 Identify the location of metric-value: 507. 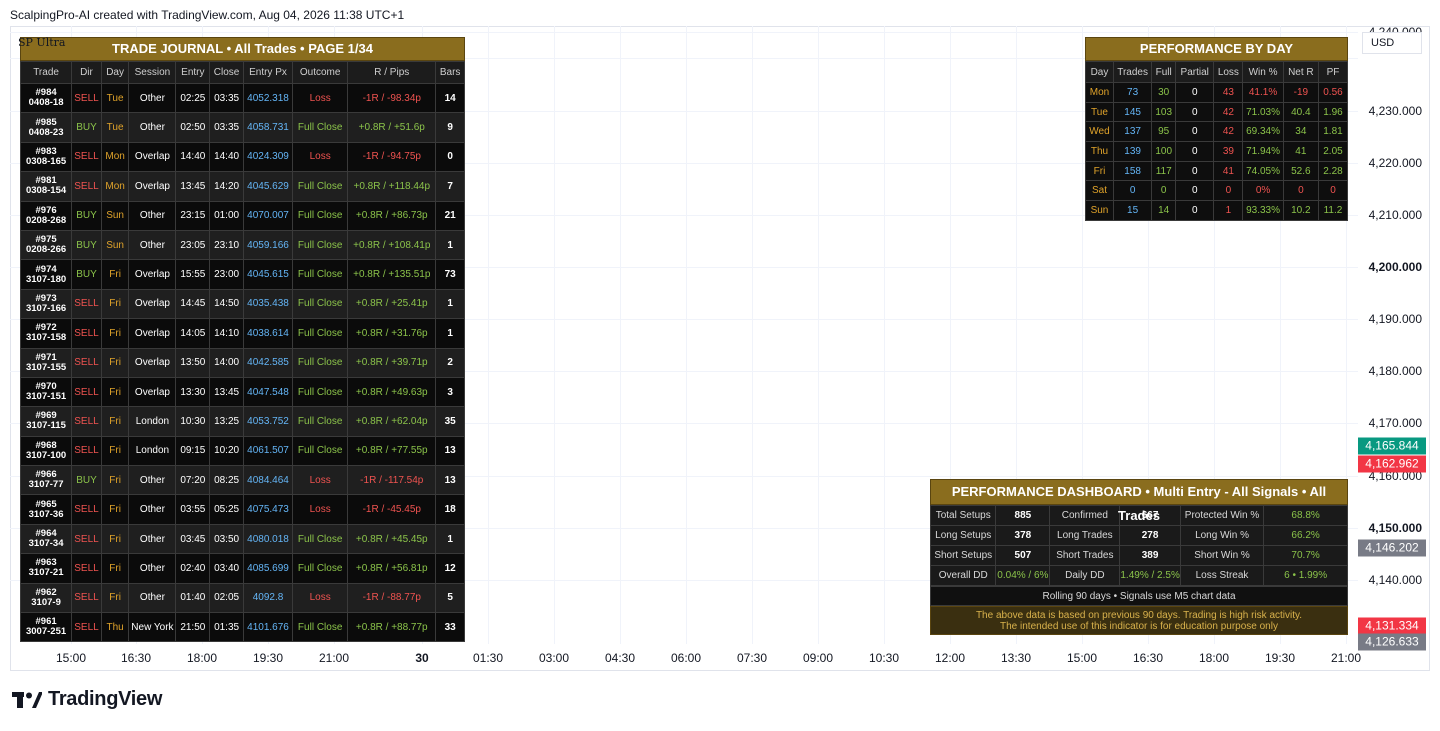
(1023, 555).